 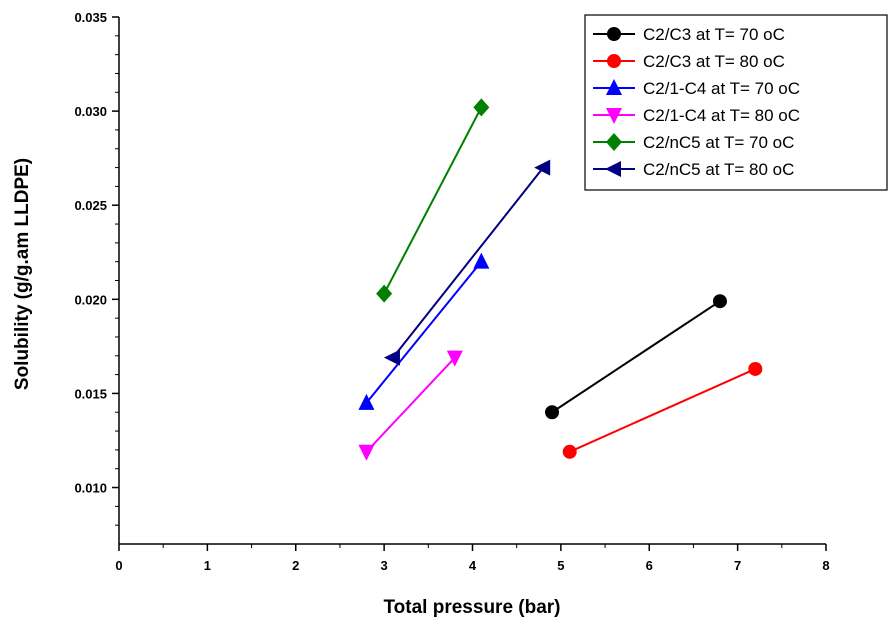 I want to click on x-tick-label: 6, so click(x=649, y=565).